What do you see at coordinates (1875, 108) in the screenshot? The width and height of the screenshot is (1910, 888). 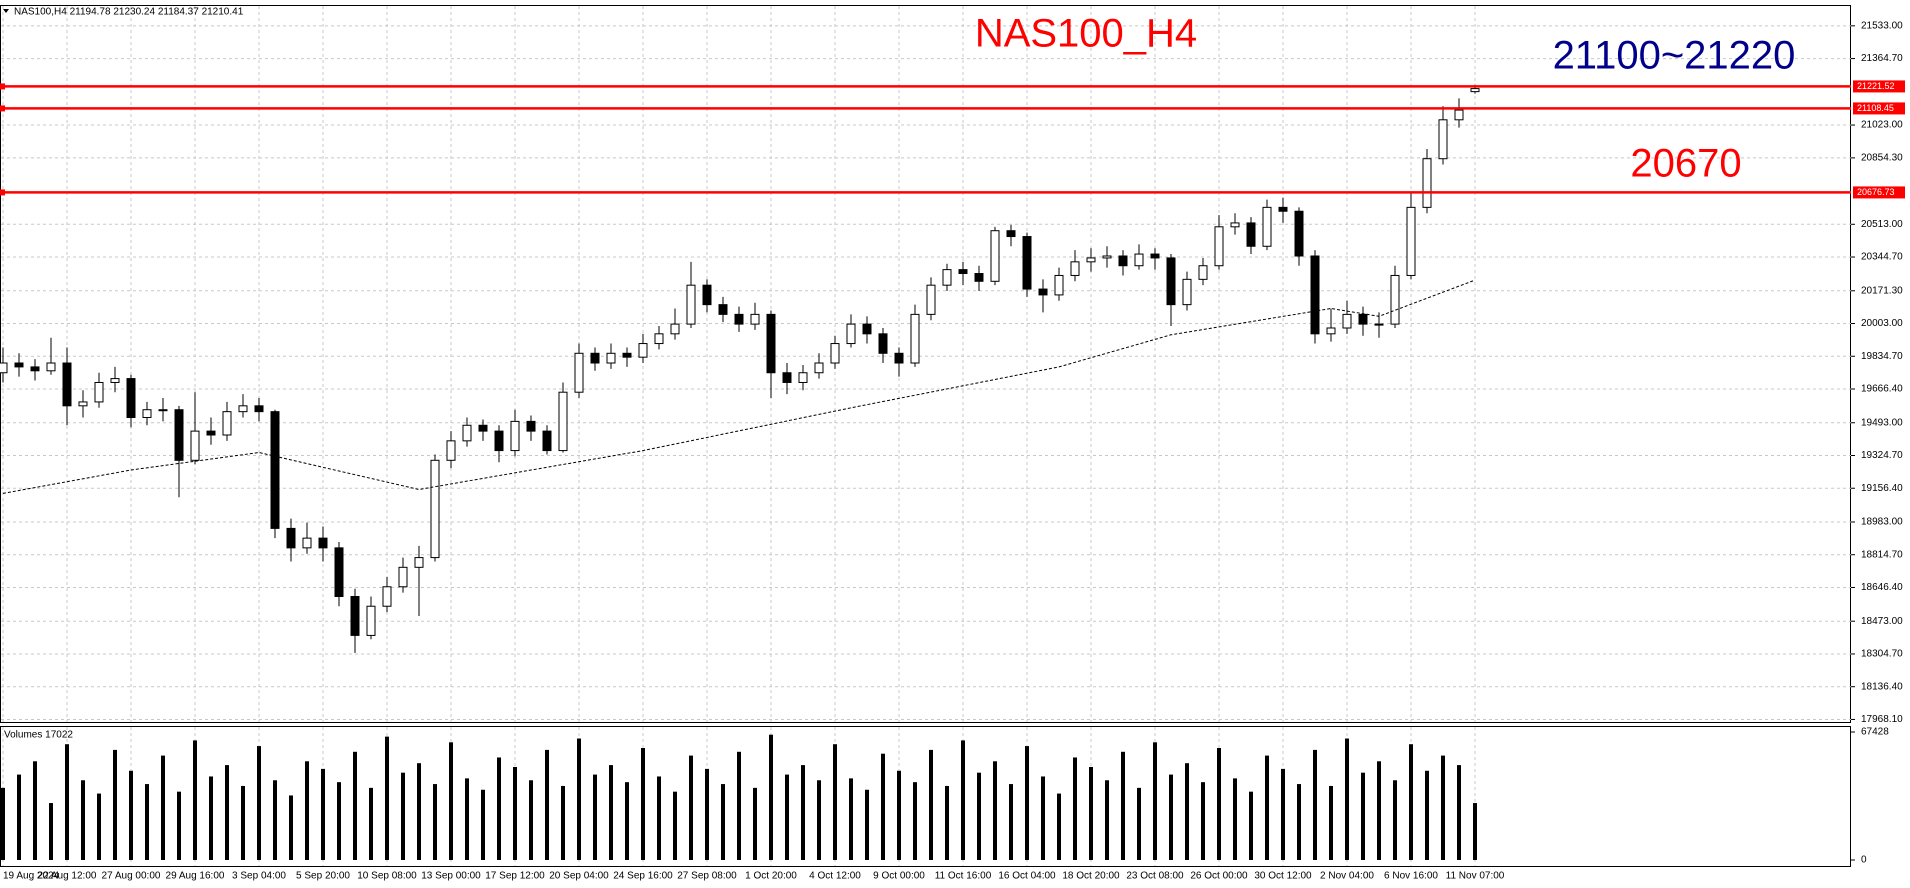 I see `level-label: 21108.45` at bounding box center [1875, 108].